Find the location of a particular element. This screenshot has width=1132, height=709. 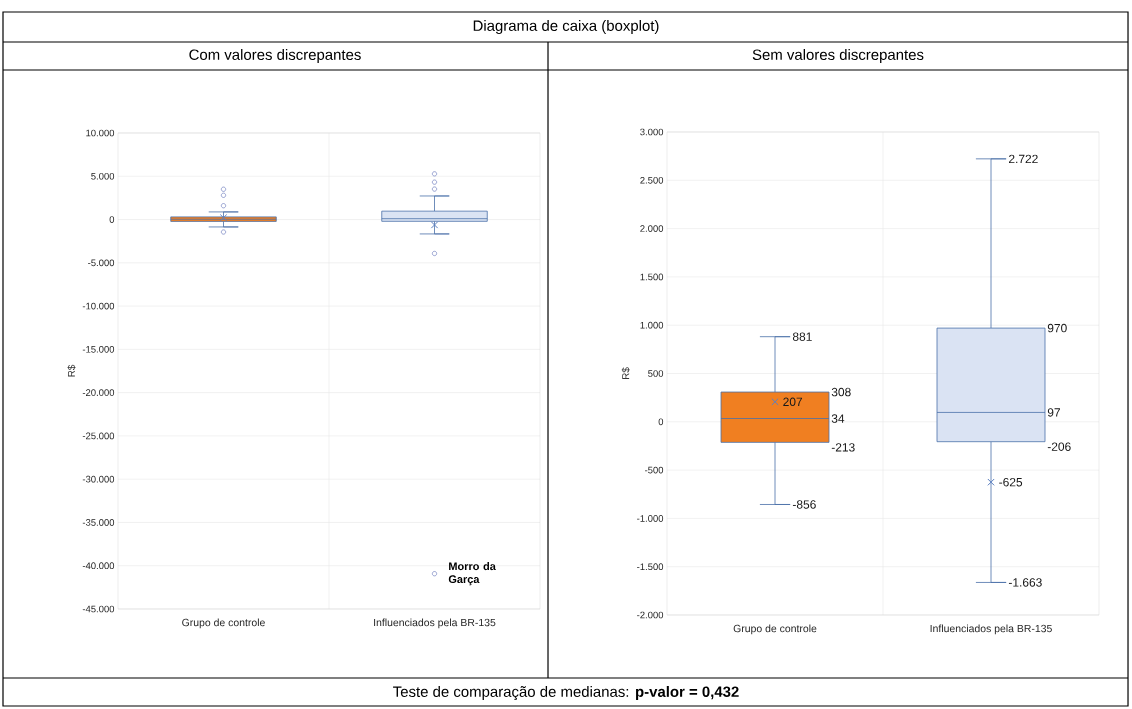

text: Diagrama de caixa (boxplot) is located at coordinates (566, 27).